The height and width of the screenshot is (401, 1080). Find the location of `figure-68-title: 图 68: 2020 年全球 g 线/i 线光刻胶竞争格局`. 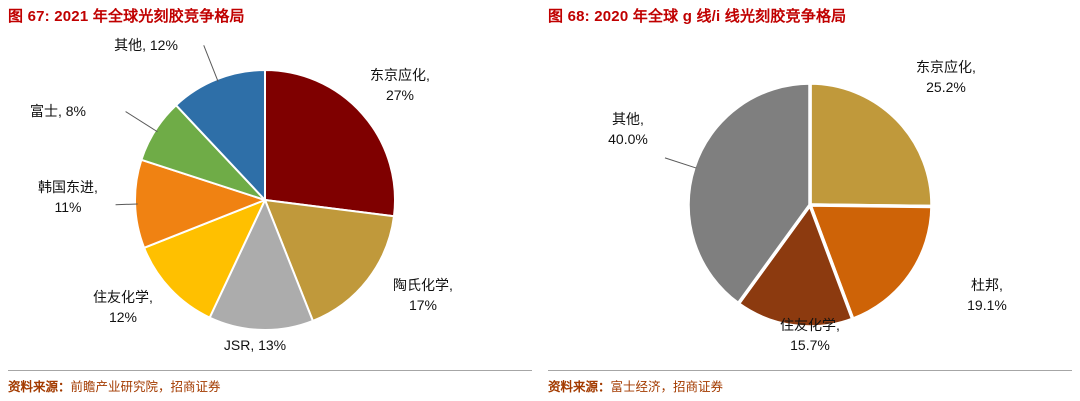

figure-68-title: 图 68: 2020 年全球 g 线/i 线光刻胶竞争格局 is located at coordinates (697, 16).